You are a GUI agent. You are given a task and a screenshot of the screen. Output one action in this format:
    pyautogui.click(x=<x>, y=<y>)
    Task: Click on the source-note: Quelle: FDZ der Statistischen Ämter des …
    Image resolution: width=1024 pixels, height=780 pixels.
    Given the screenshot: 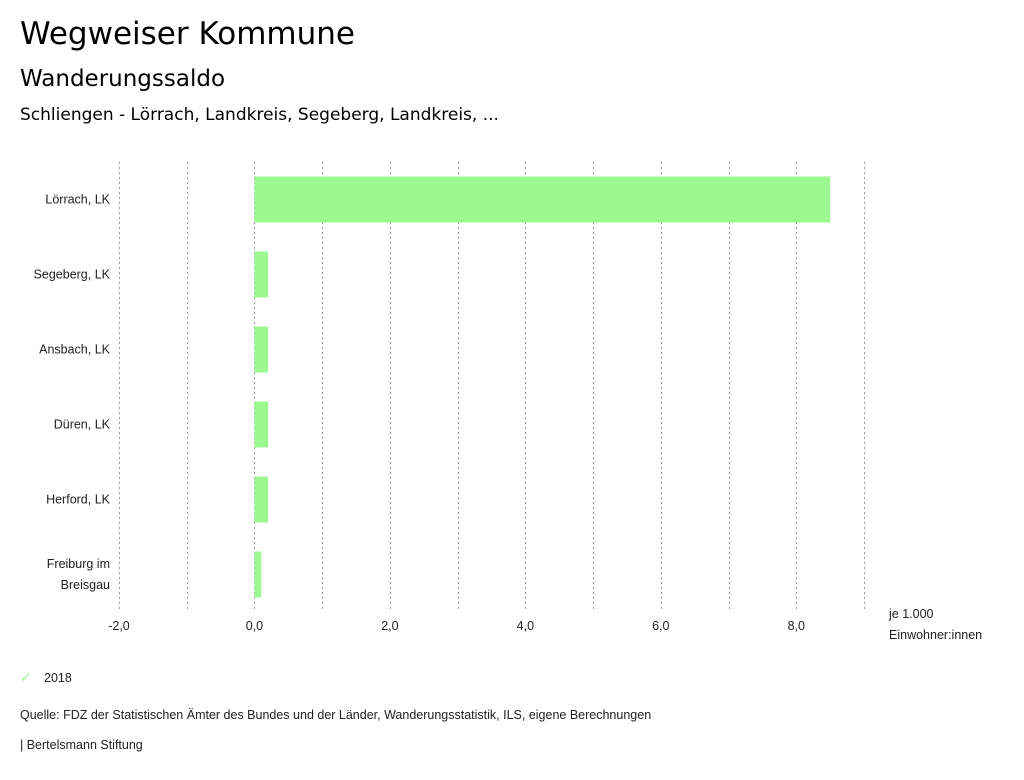 What is the action you would take?
    pyautogui.click(x=336, y=715)
    